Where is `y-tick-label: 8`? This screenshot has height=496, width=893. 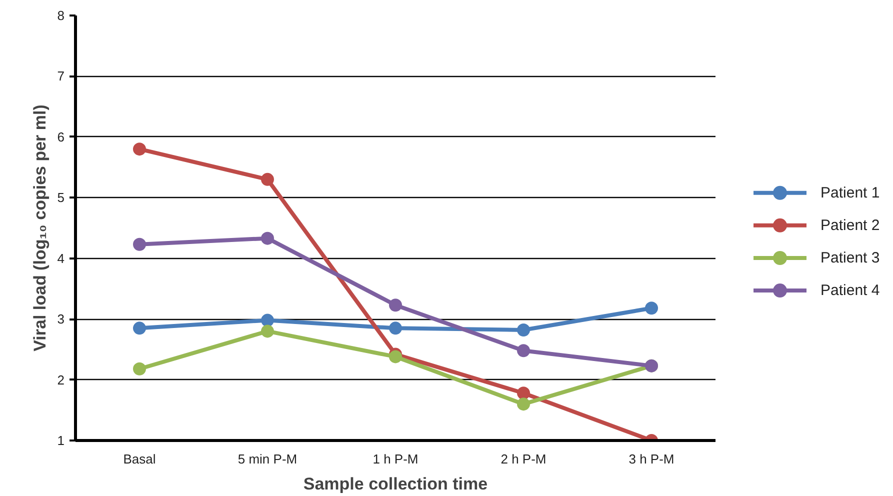 y-tick-label: 8 is located at coordinates (61, 15).